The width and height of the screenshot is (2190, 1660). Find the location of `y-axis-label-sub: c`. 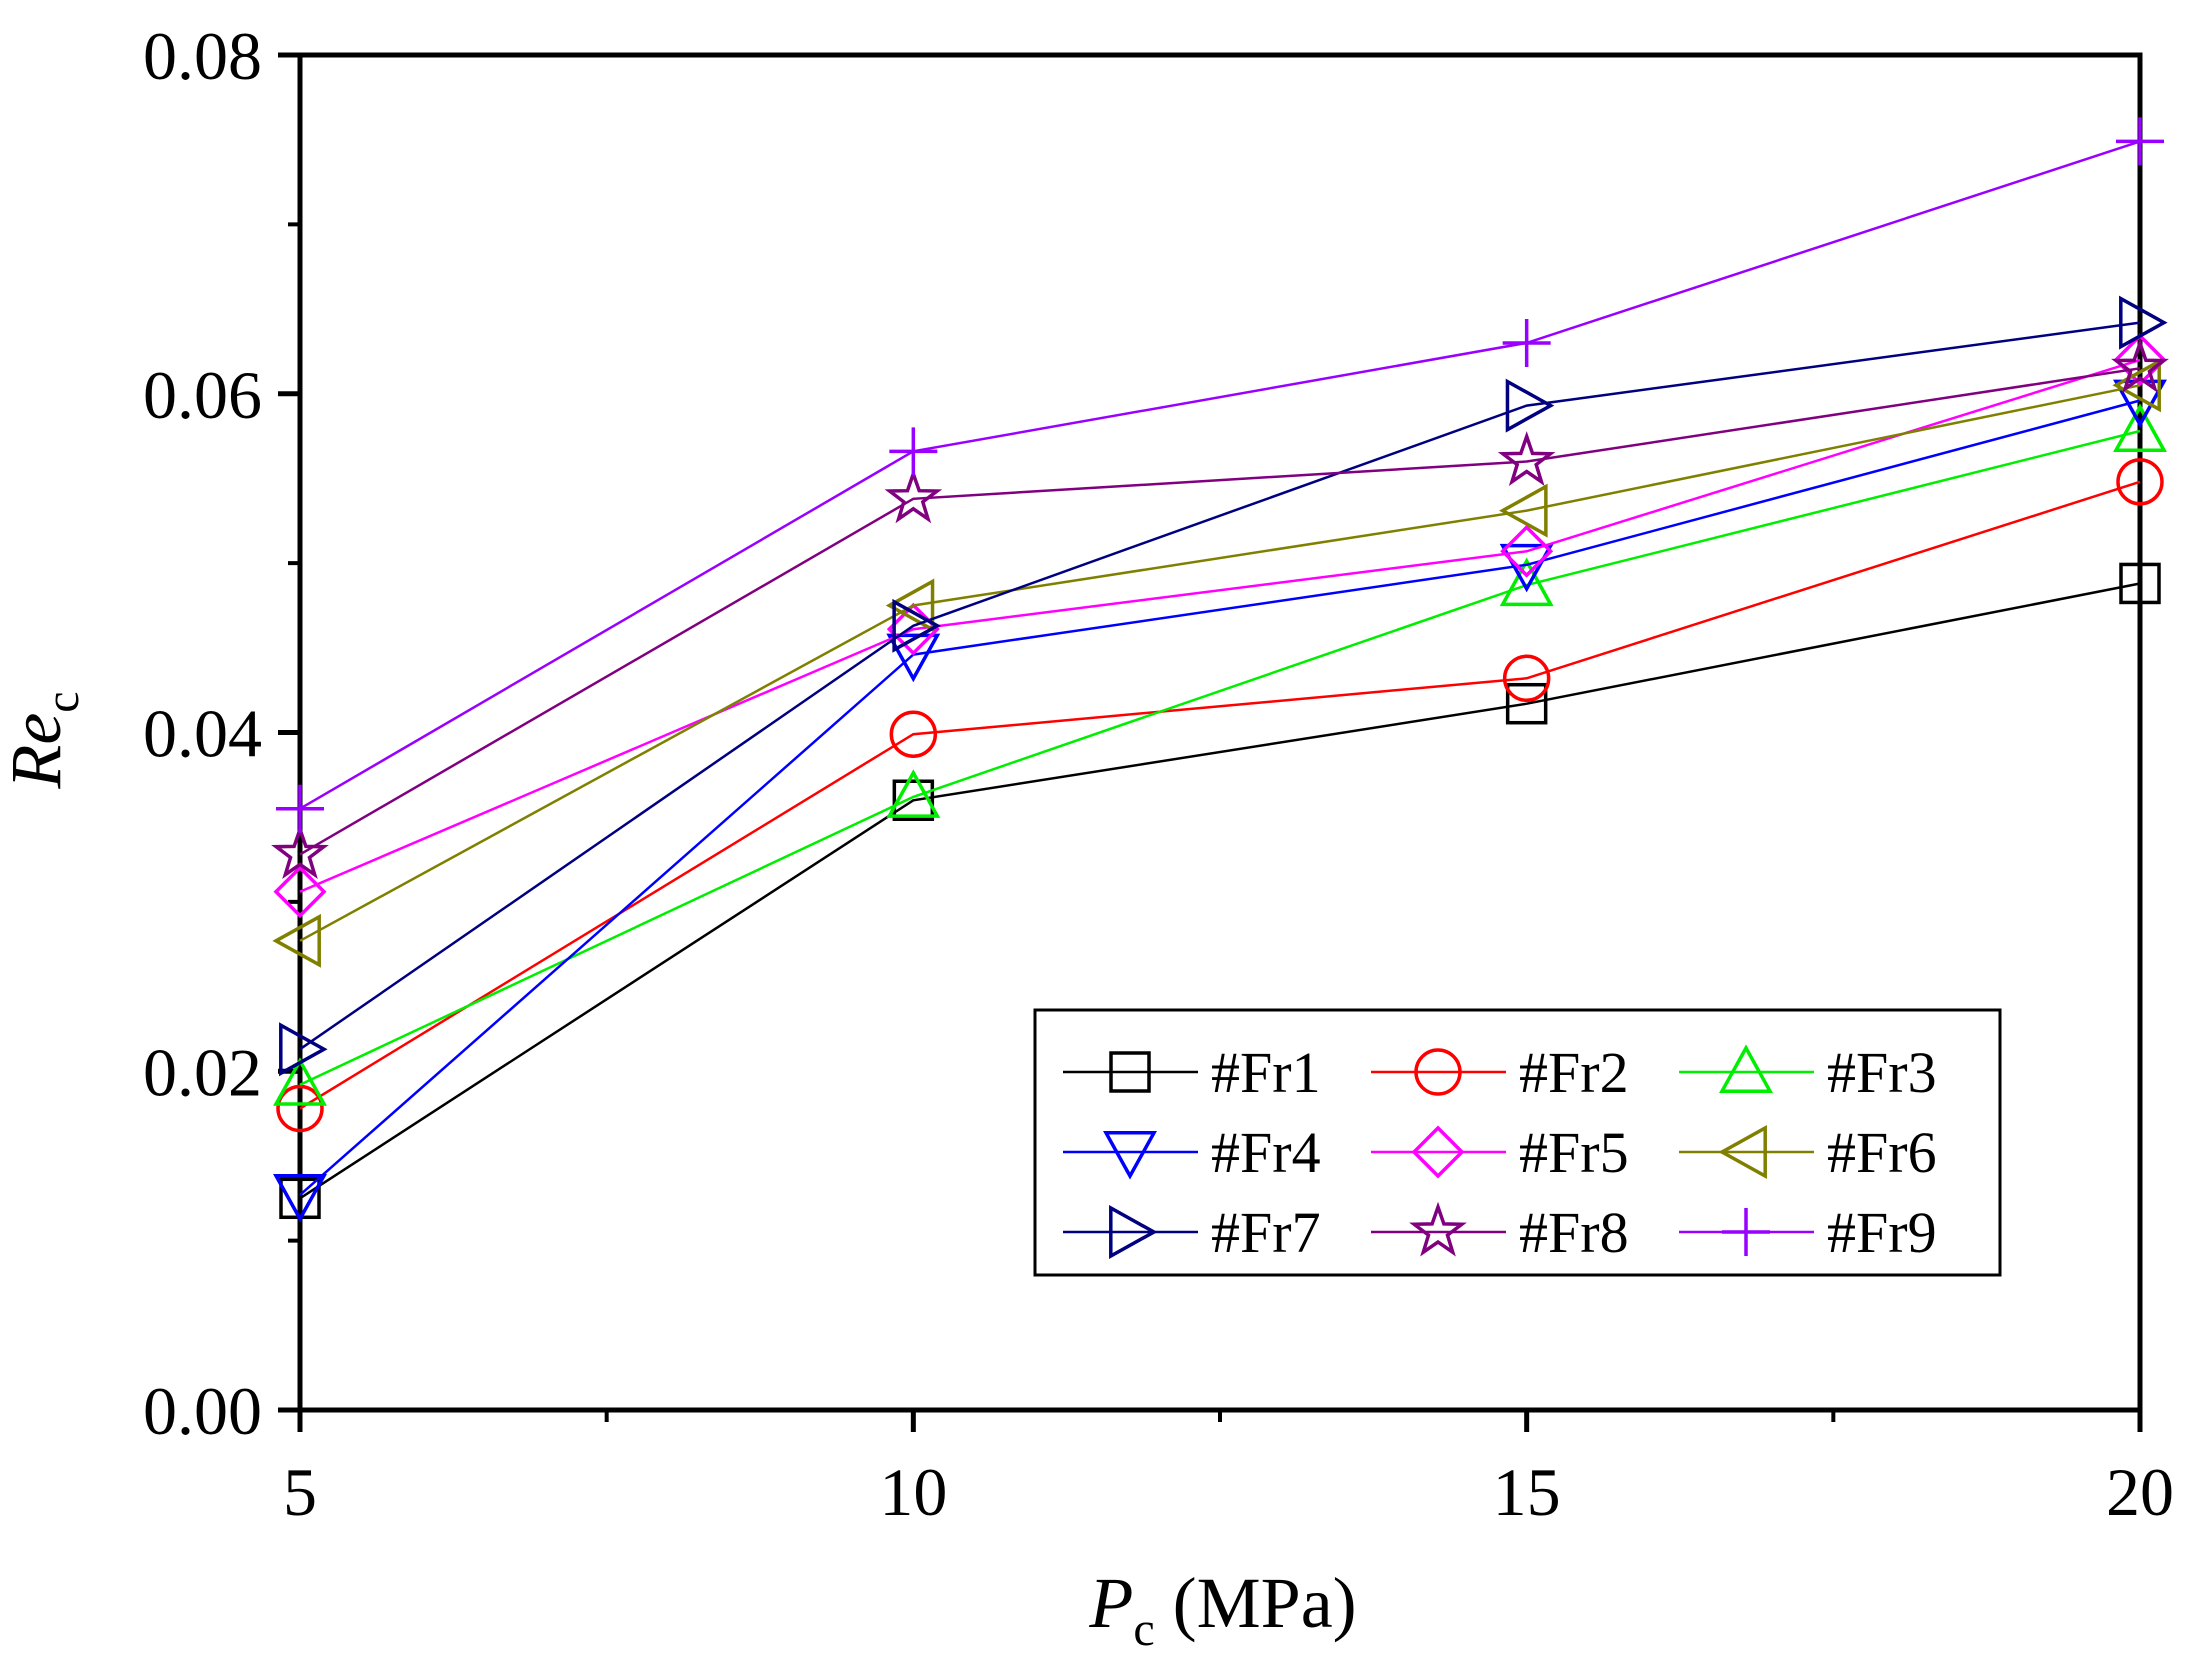

y-axis-label-sub: c is located at coordinates (62, 701).